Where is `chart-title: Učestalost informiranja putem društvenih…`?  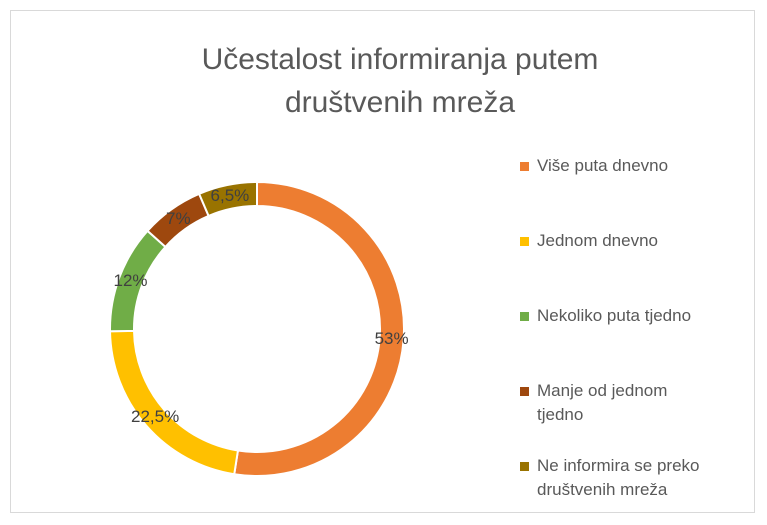
chart-title: Učestalost informiranja putem društvenih… is located at coordinates (400, 81).